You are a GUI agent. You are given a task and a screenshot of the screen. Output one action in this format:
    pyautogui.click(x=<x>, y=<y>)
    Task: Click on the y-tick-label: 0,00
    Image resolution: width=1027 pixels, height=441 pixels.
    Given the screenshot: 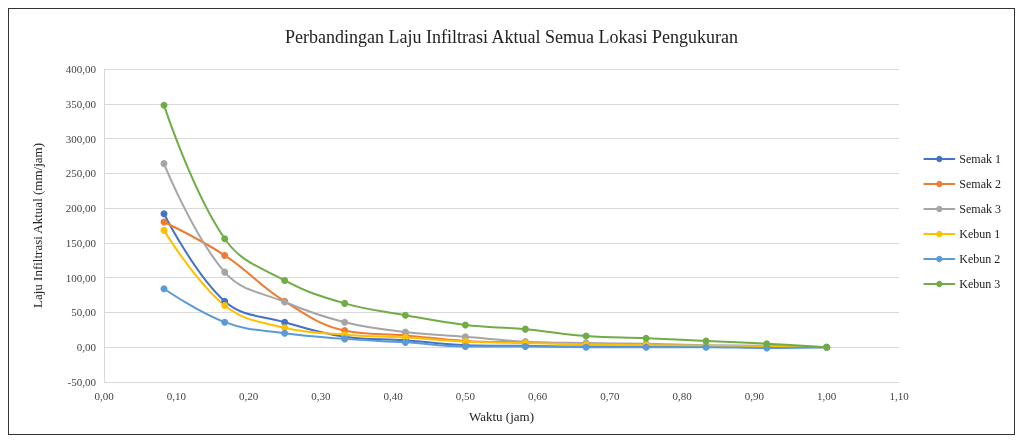 What is the action you would take?
    pyautogui.click(x=86, y=347)
    